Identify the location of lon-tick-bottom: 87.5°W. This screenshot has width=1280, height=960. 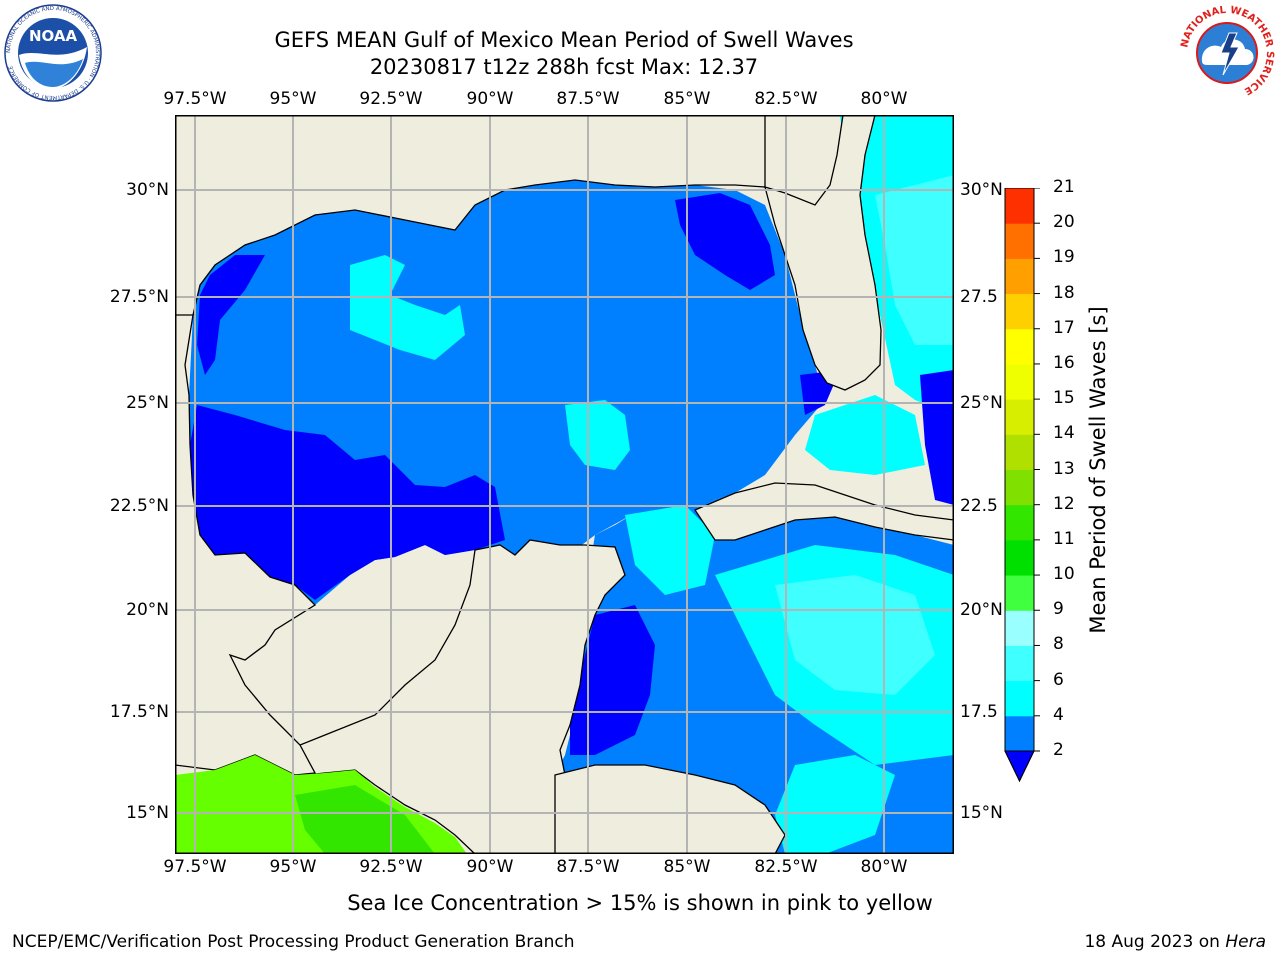
(588, 867).